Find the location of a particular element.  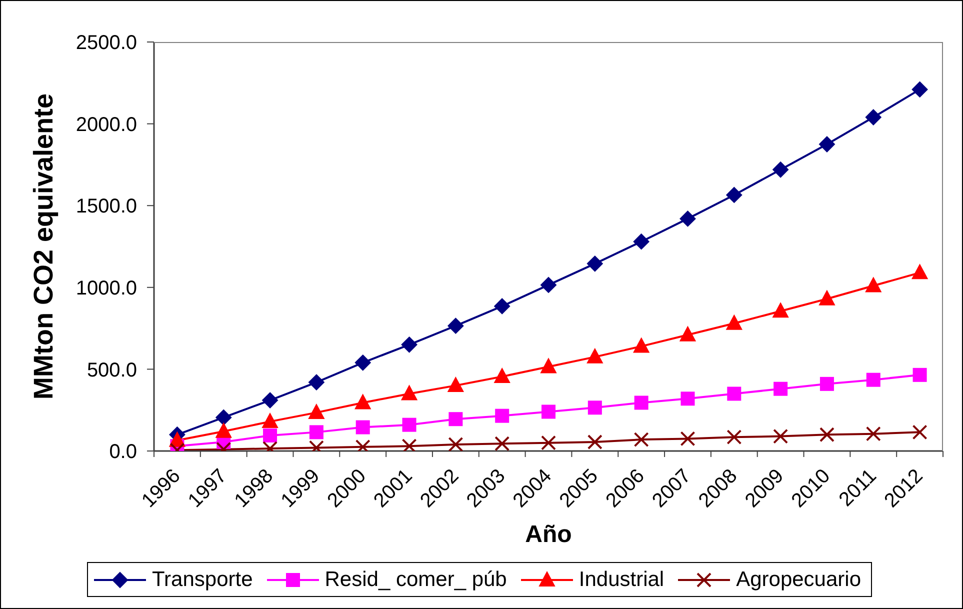

y-axis-title: MMton CO2 equivalente is located at coordinates (43, 246).